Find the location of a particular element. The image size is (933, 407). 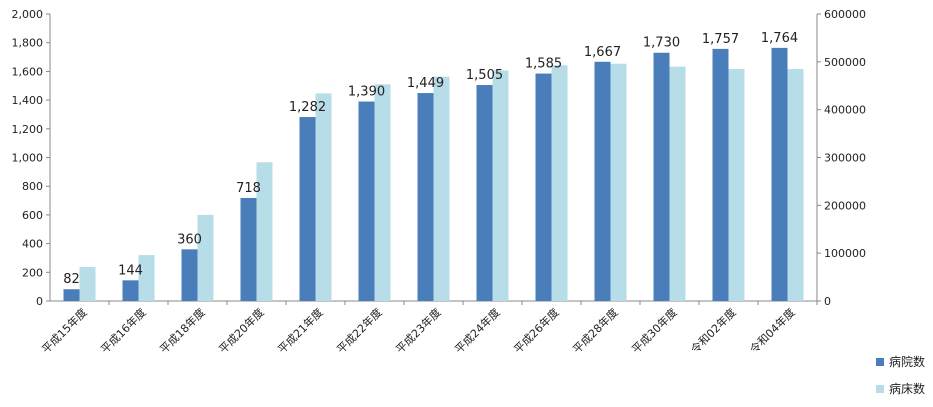

y-left-tick-label: 200 is located at coordinates (32, 272).